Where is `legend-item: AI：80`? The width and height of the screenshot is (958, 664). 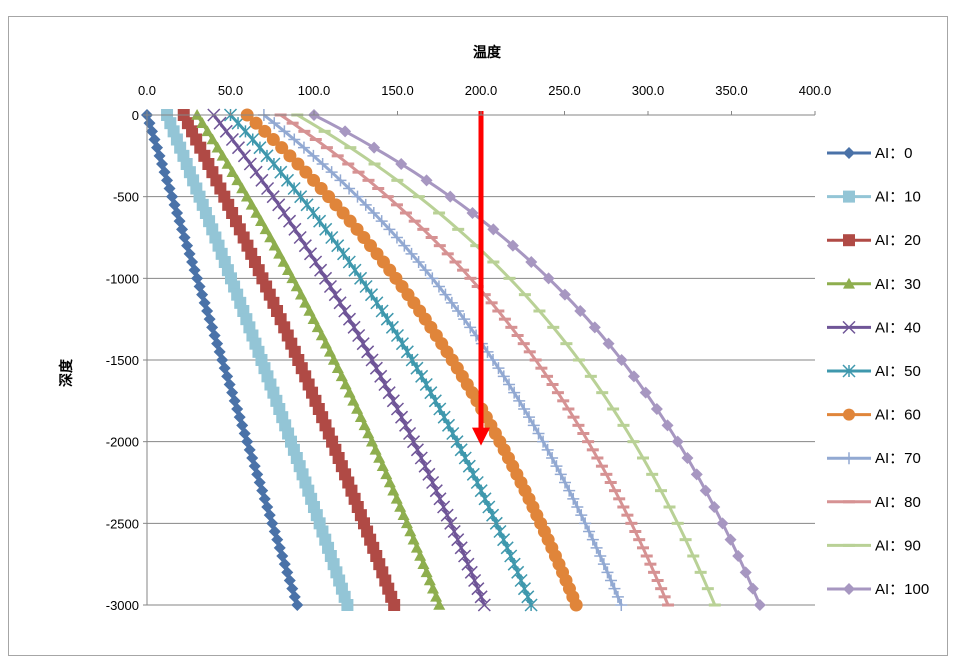
legend-item: AI：80 is located at coordinates (874, 502).